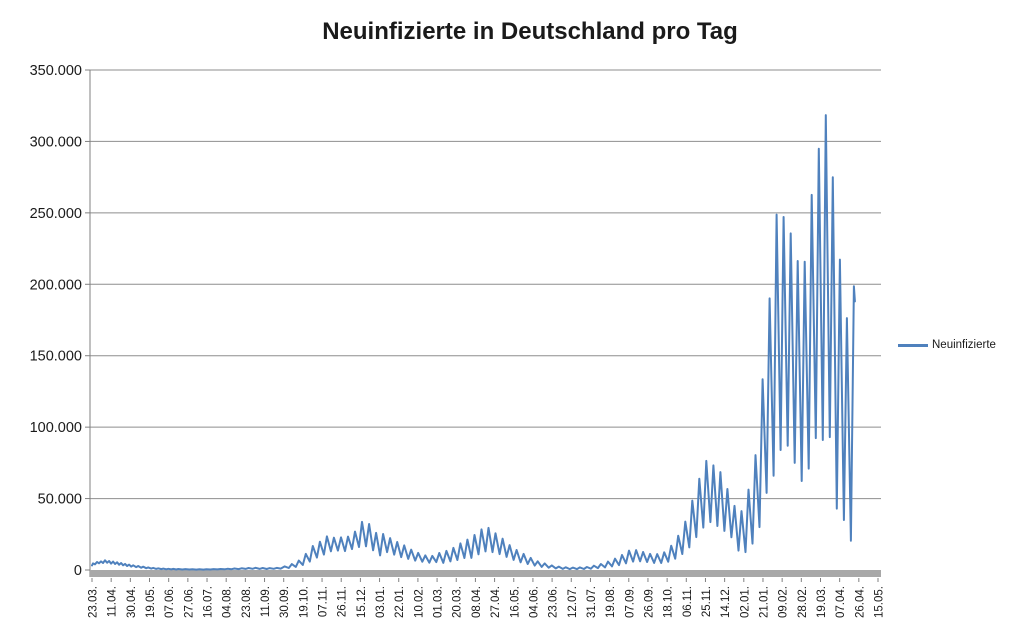  What do you see at coordinates (860, 602) in the screenshot?
I see `x-axis-tick-label: 26.04.` at bounding box center [860, 602].